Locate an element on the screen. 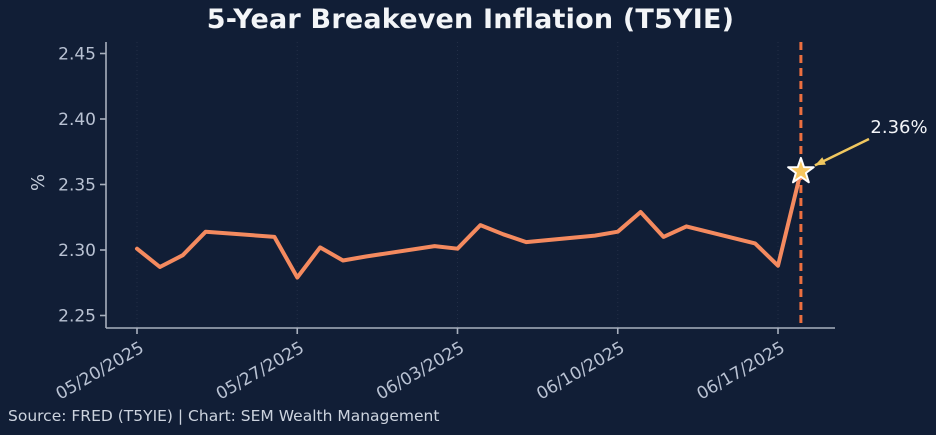  y-tick-label: 2.30 is located at coordinates (77, 251).